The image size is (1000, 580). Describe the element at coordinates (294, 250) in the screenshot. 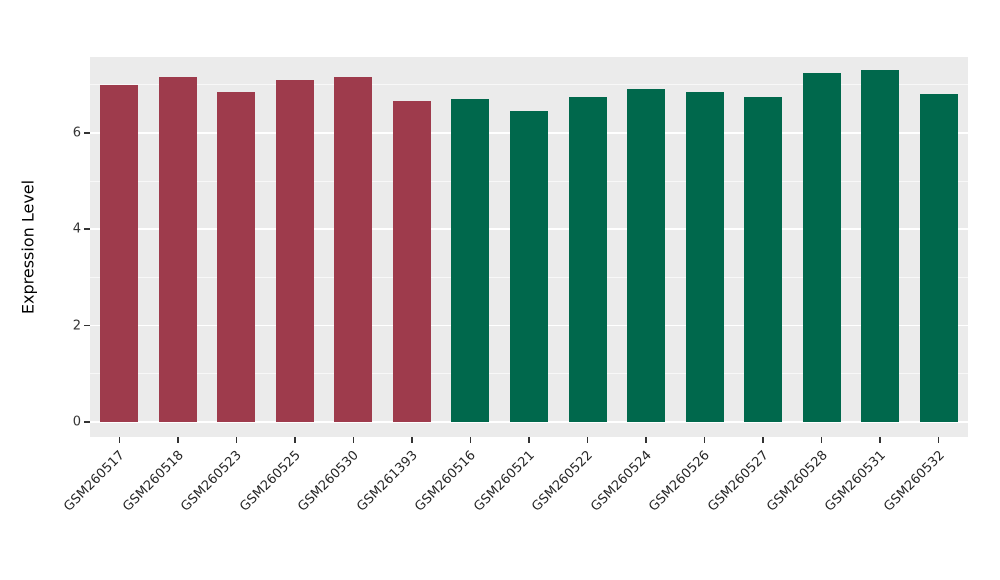

I see `bar-GSM260525` at that location.